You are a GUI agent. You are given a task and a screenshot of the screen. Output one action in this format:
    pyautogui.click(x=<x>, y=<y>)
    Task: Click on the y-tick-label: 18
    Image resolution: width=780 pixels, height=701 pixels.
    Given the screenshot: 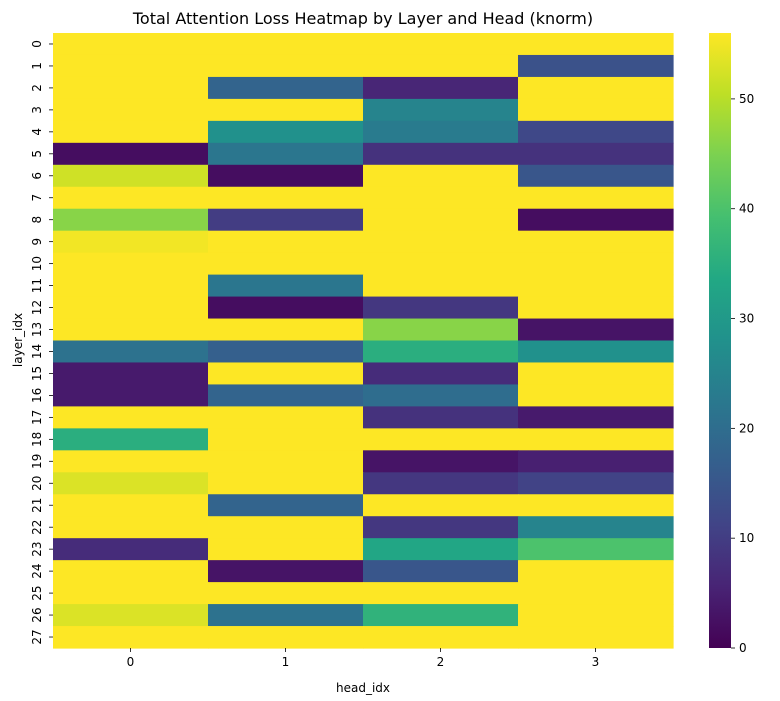 What is the action you would take?
    pyautogui.click(x=37, y=439)
    